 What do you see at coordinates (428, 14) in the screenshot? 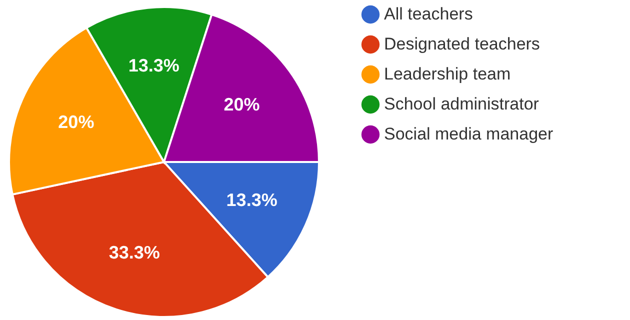
I see `legend-label: All teachers` at bounding box center [428, 14].